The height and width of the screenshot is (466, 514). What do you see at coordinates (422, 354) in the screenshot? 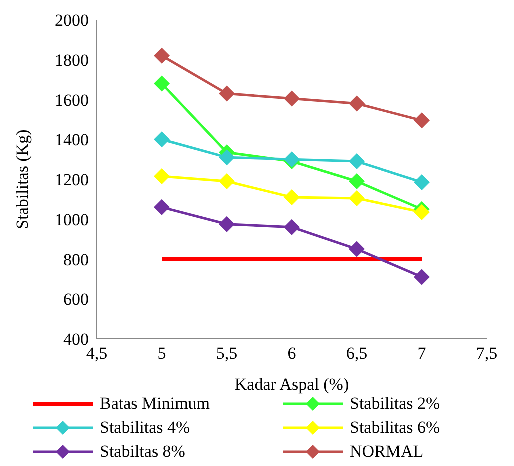
I see `x-tick-label: 7` at bounding box center [422, 354].